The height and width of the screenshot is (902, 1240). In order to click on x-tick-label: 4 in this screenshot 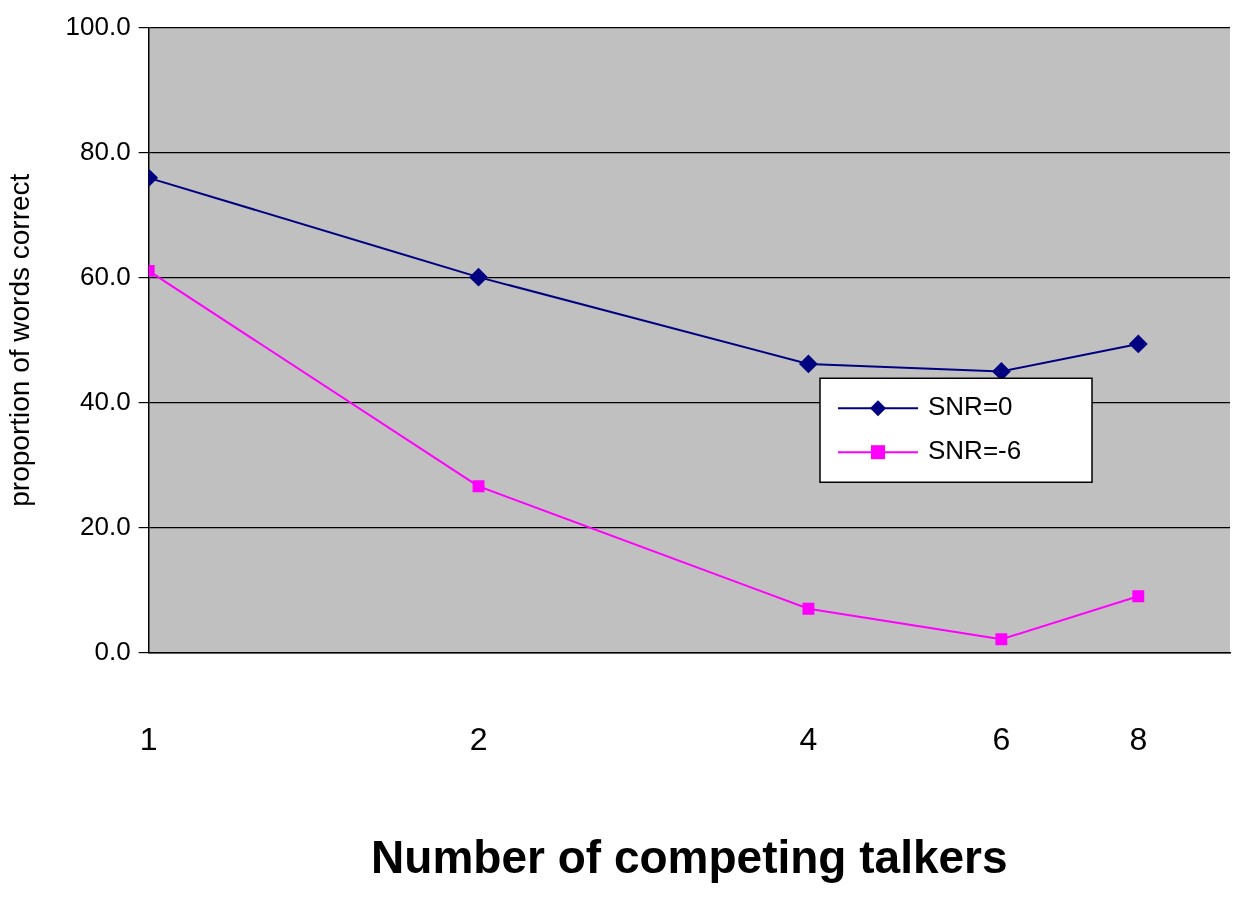, I will do `click(808, 739)`.